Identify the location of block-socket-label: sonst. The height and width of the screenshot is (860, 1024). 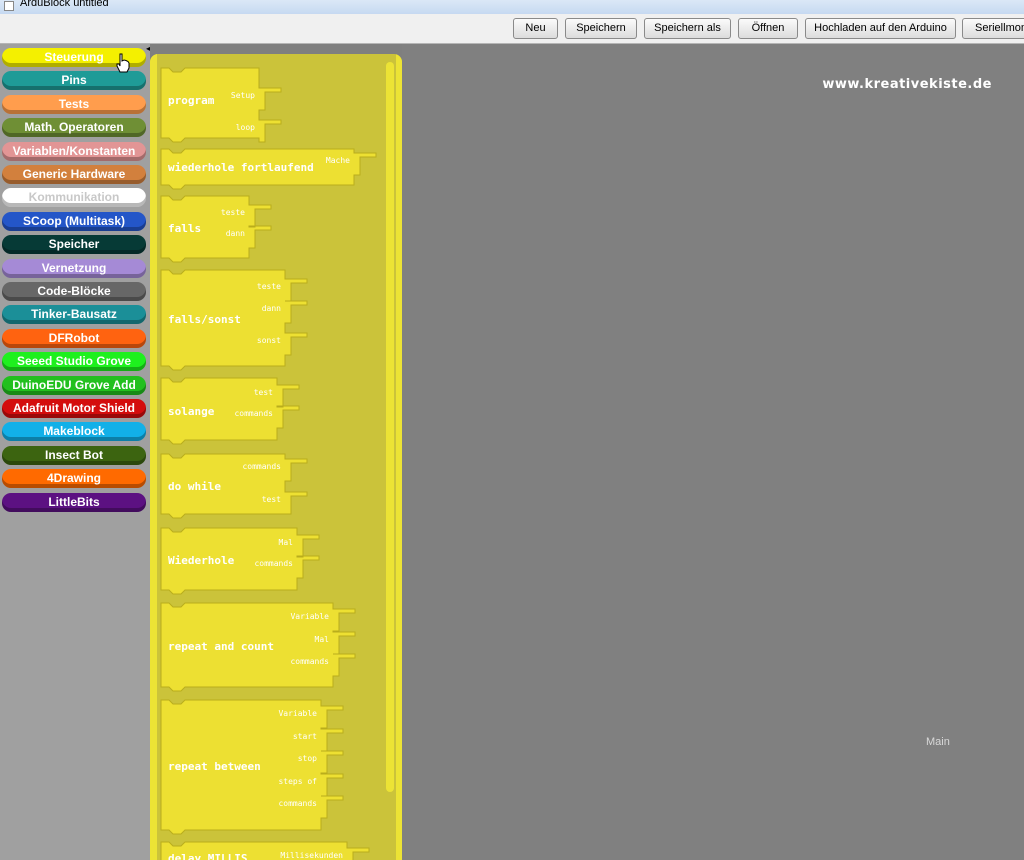
(269, 340).